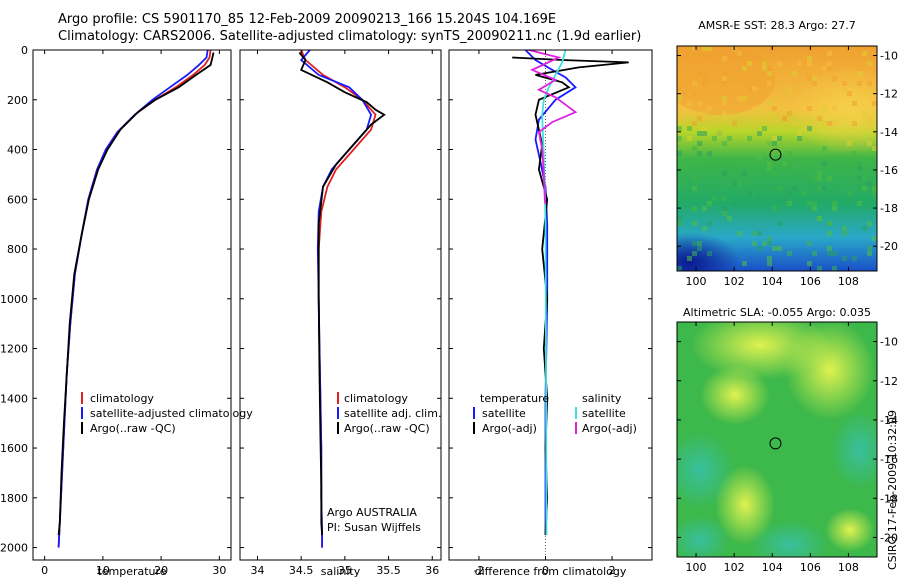  I want to click on y-tick-label: 1000, so click(14, 299).